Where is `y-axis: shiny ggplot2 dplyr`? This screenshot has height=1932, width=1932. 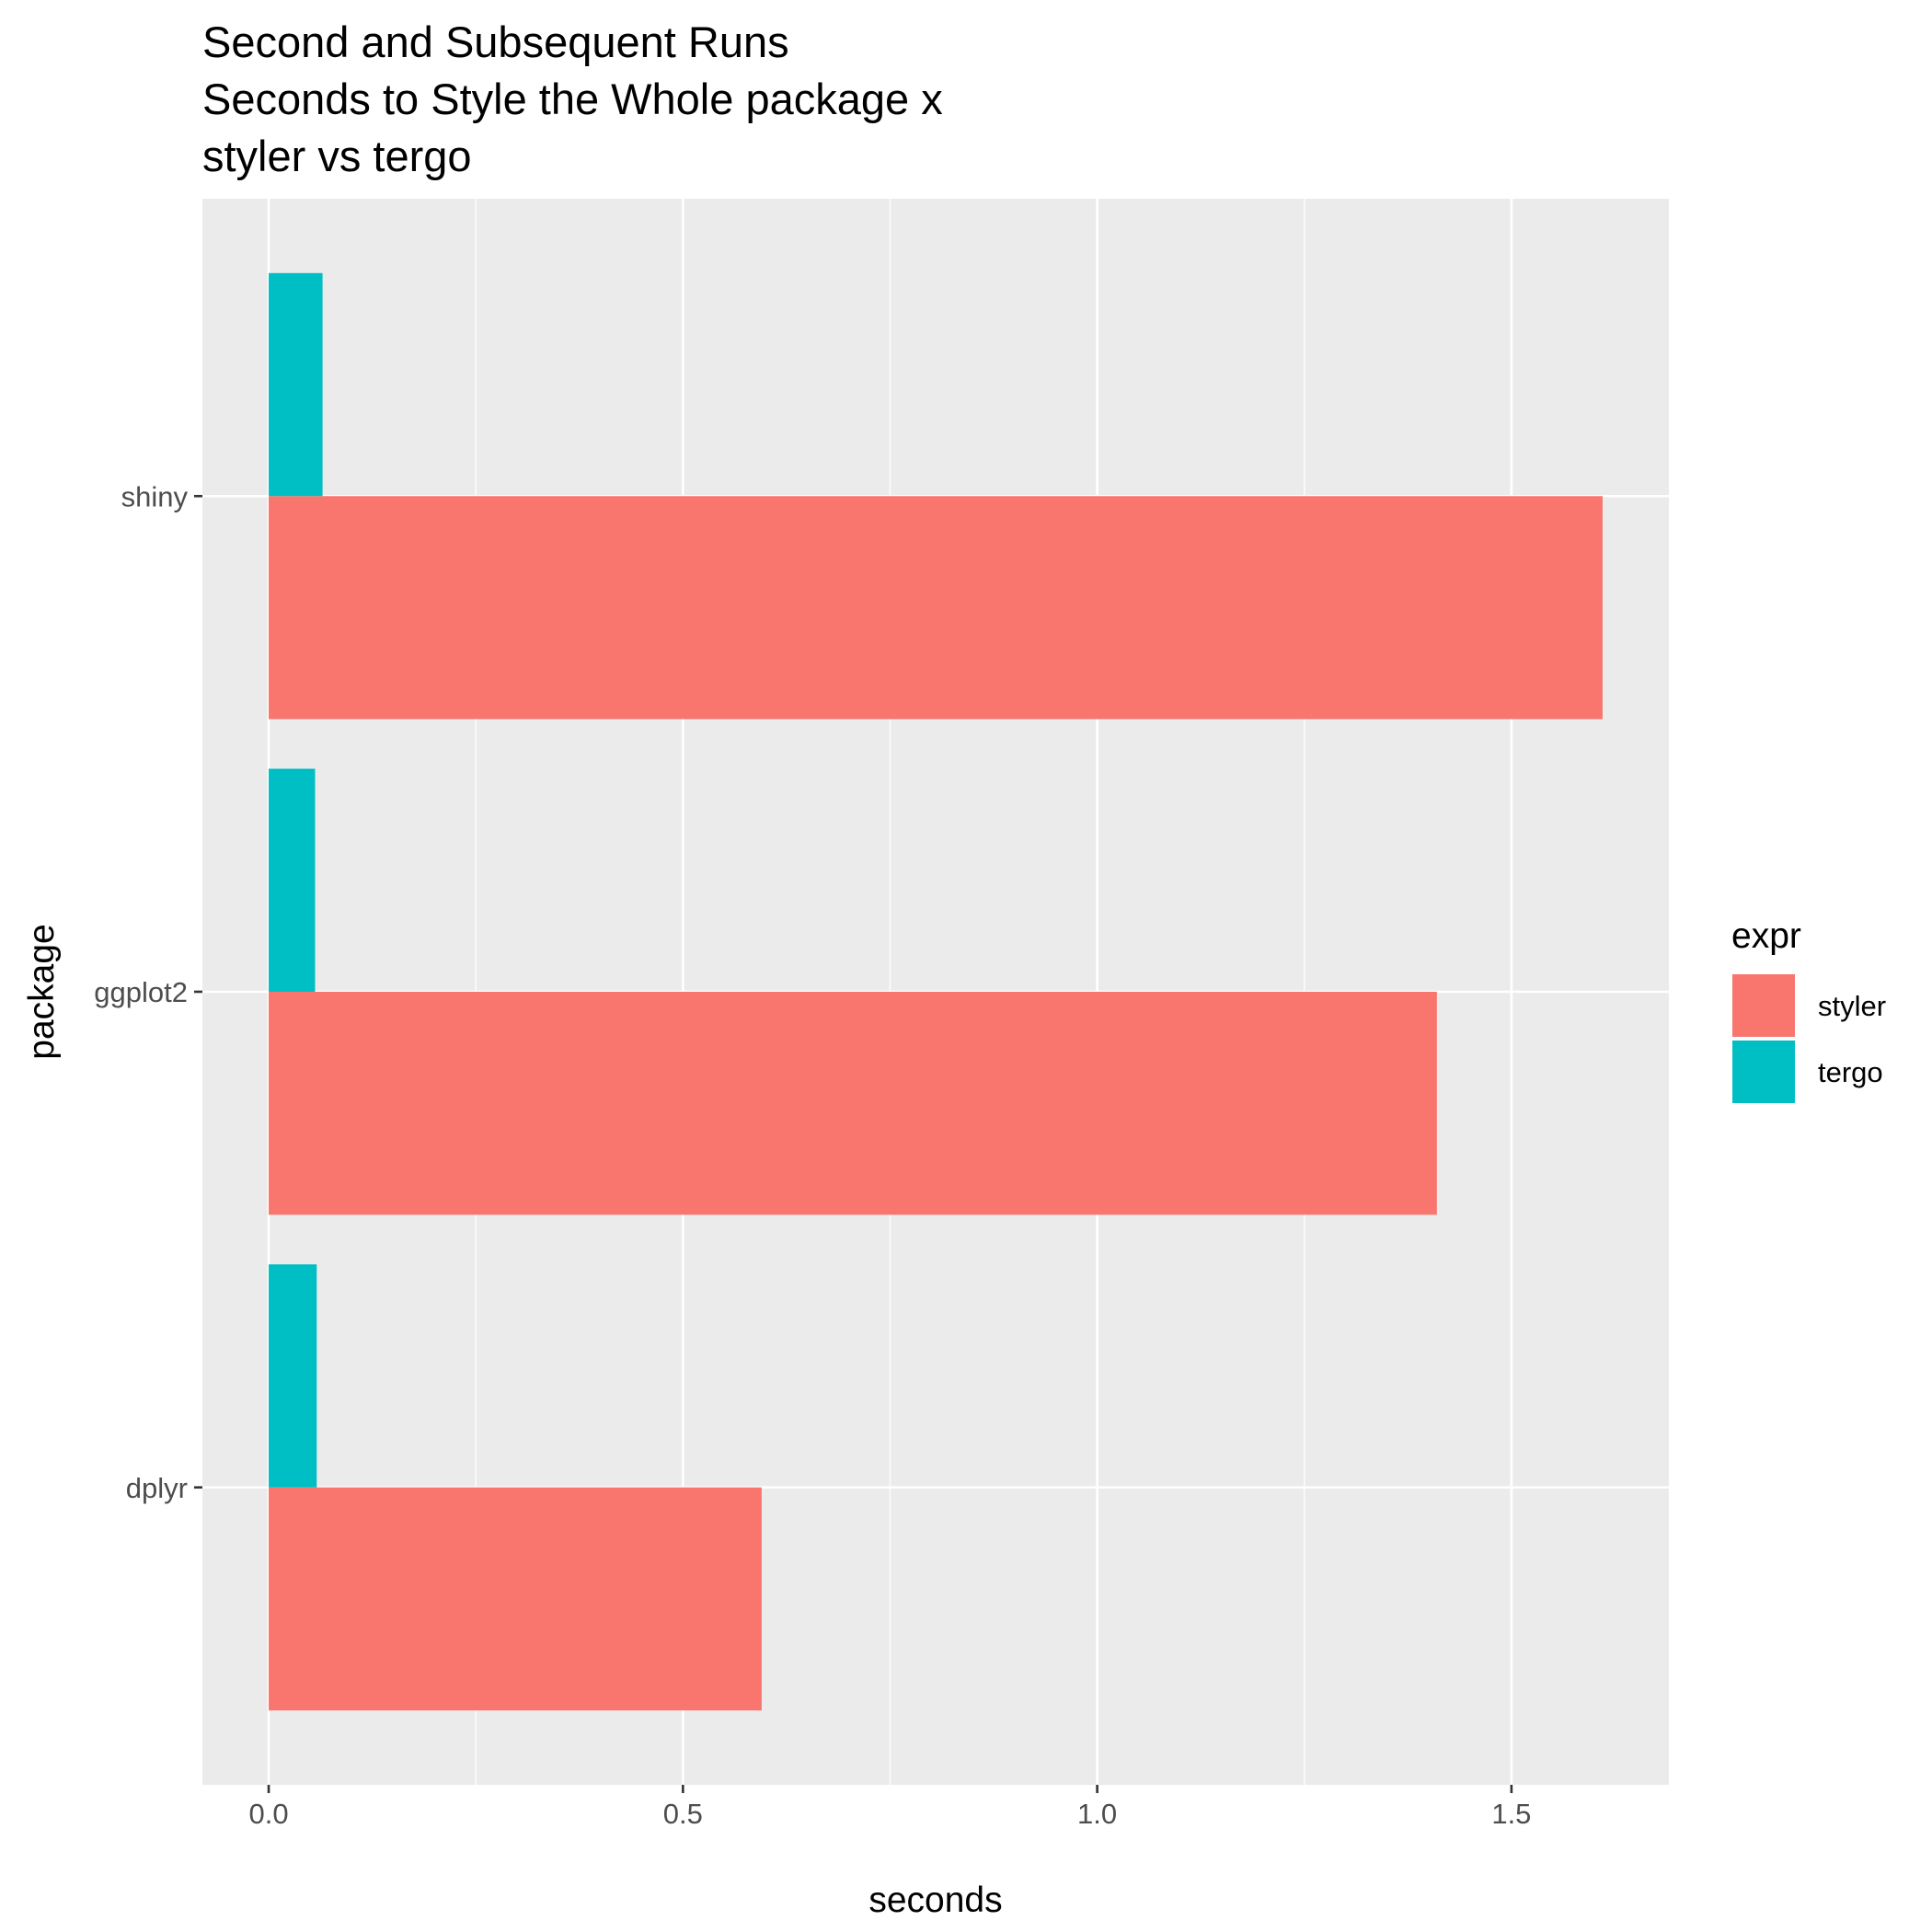 y-axis: shiny ggplot2 dplyr is located at coordinates (148, 992).